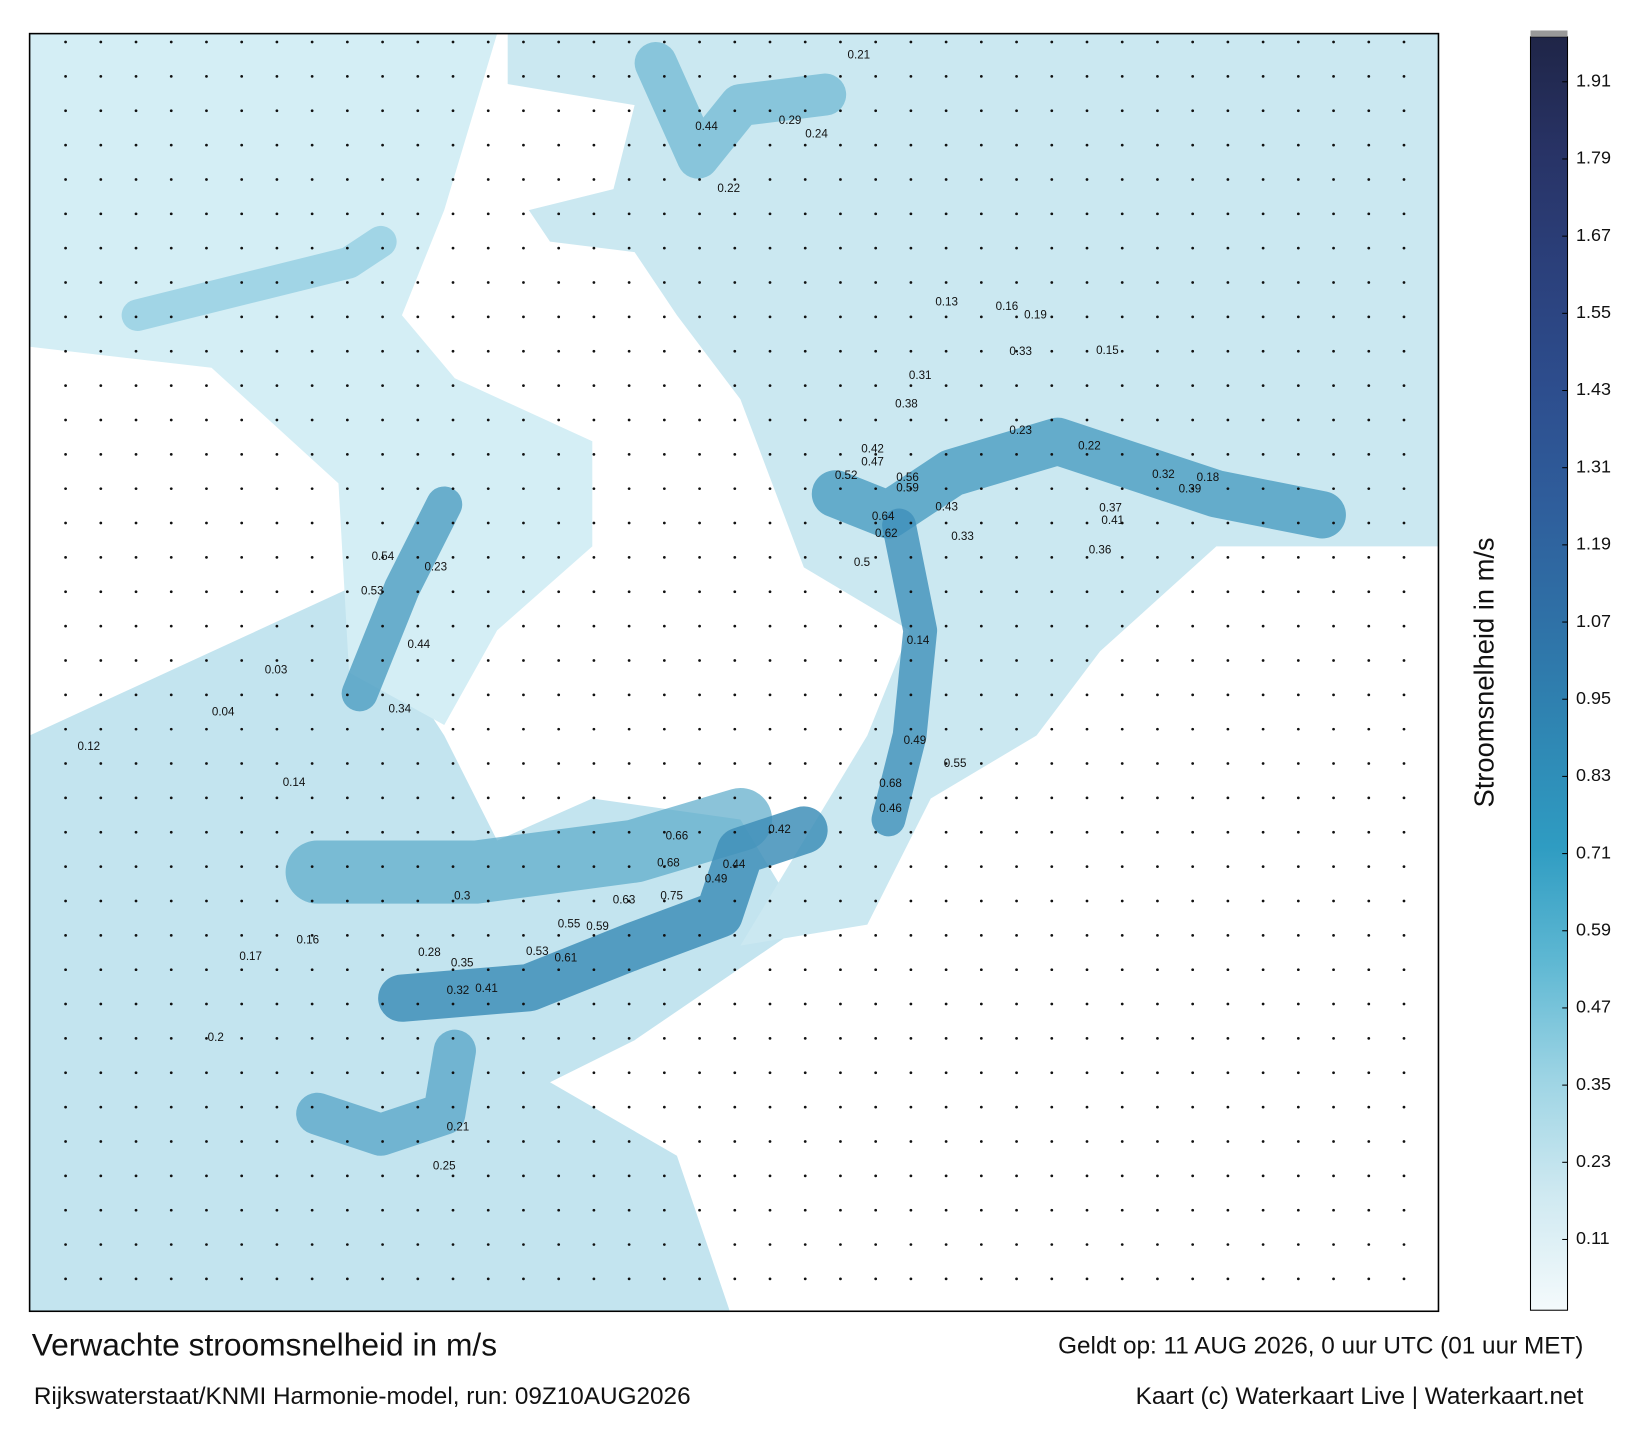  What do you see at coordinates (1593, 1007) in the screenshot?
I see `colorbar-tick-label: 0.47` at bounding box center [1593, 1007].